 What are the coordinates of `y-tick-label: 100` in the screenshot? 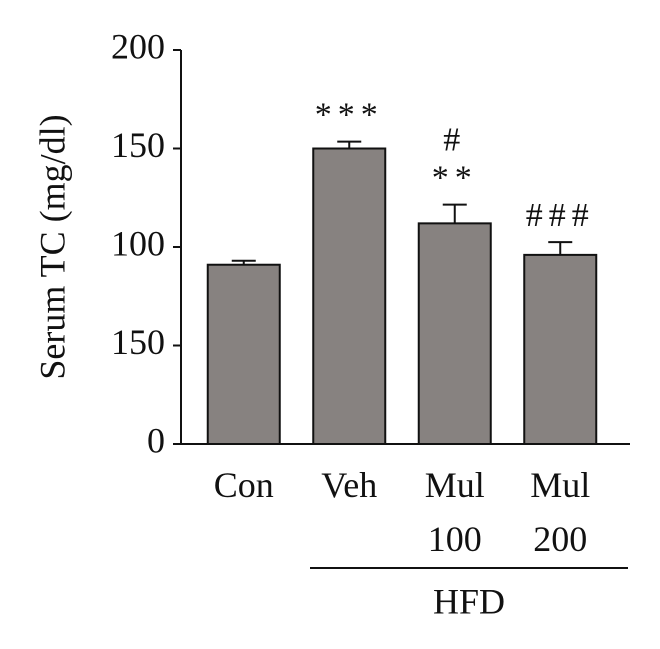 It's located at (138, 243).